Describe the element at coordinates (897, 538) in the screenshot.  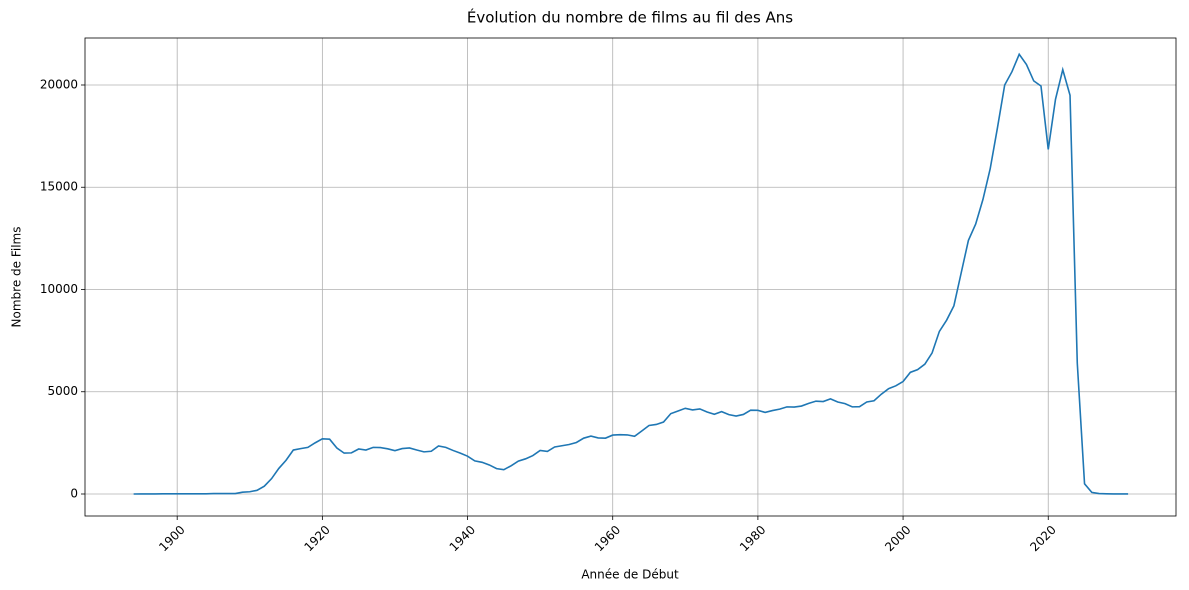
I see `x-tick-label: 2000` at that location.